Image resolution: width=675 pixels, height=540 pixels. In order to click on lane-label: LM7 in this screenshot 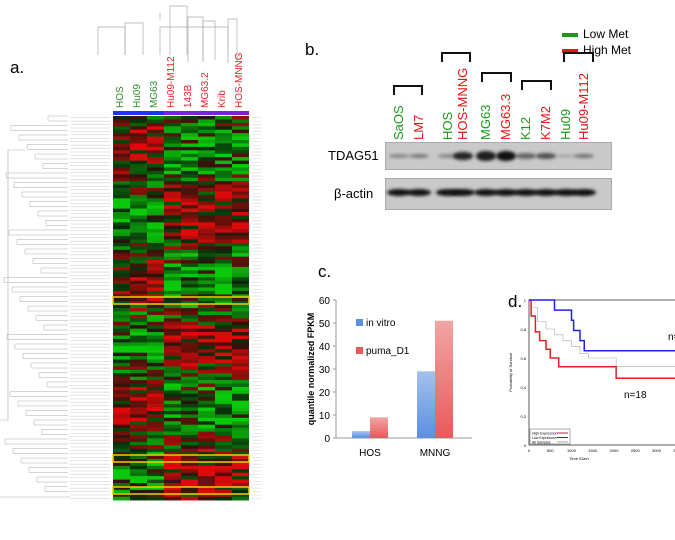, I will do `click(418, 127)`.